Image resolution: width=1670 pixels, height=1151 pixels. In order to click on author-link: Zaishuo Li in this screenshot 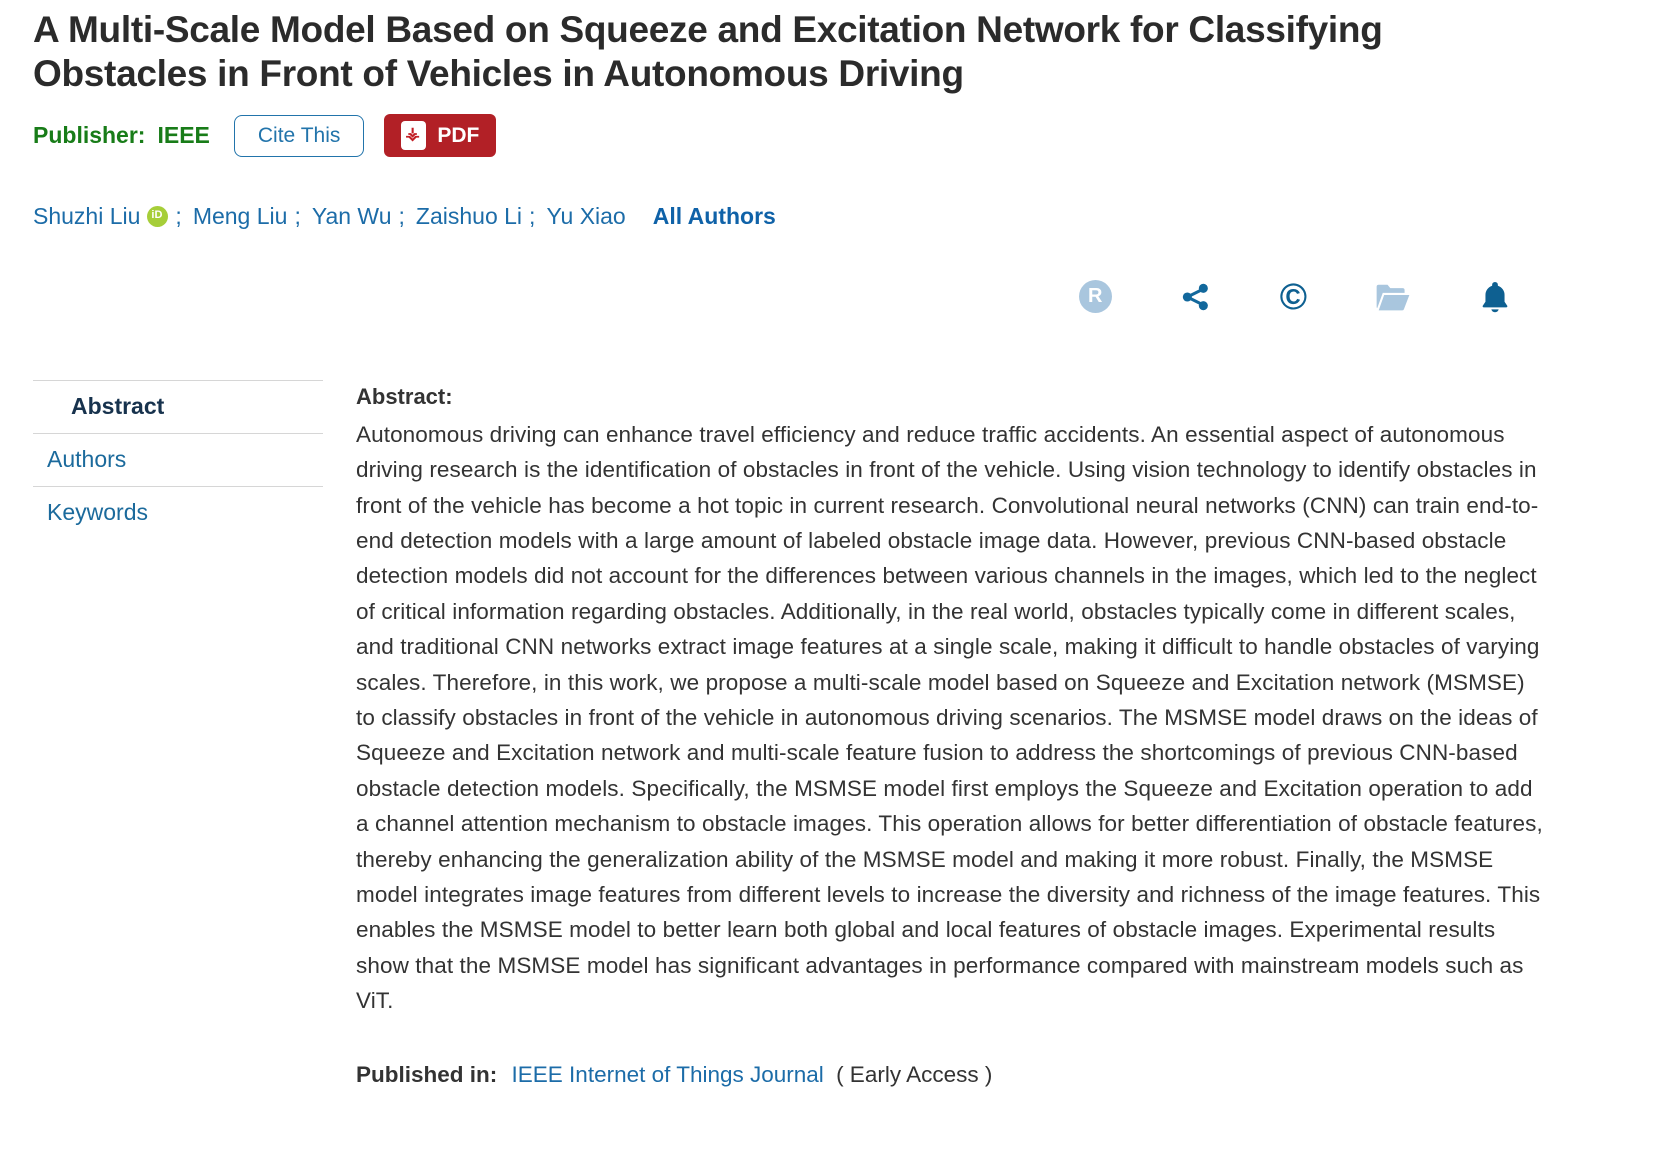, I will do `click(469, 215)`.